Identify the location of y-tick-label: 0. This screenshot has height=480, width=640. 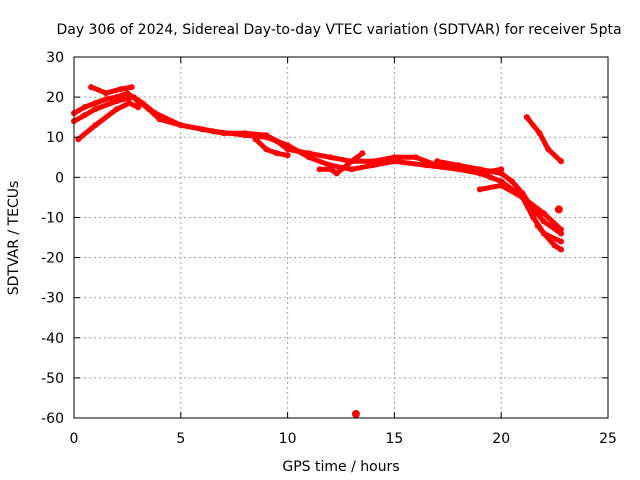
(59, 178).